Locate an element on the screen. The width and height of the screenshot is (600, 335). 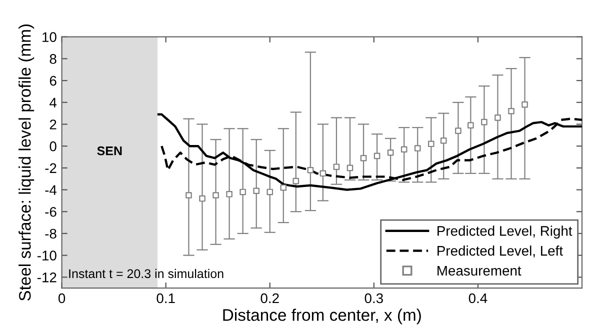
annotation: Instant t = 20.3 in simulation is located at coordinates (146, 273).